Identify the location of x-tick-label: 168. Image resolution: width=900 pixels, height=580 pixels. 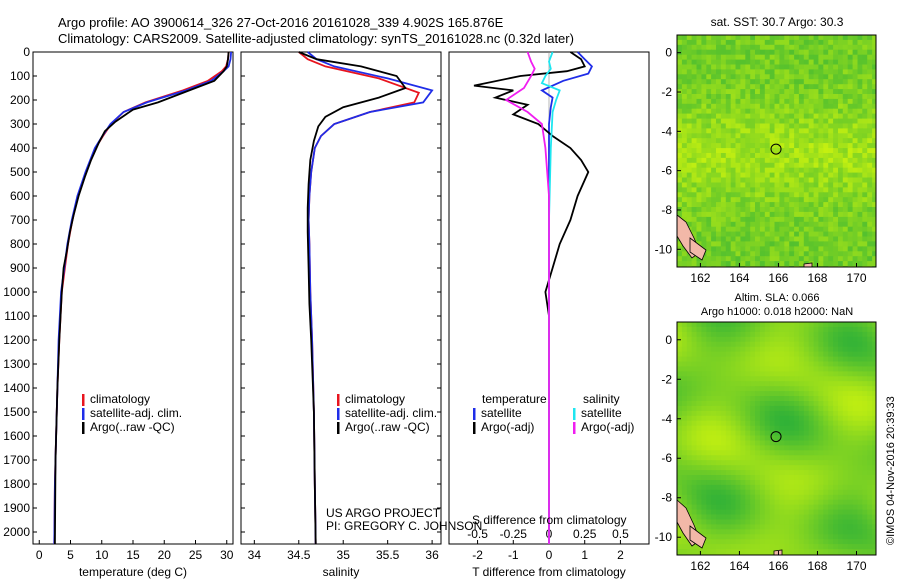
(817, 278).